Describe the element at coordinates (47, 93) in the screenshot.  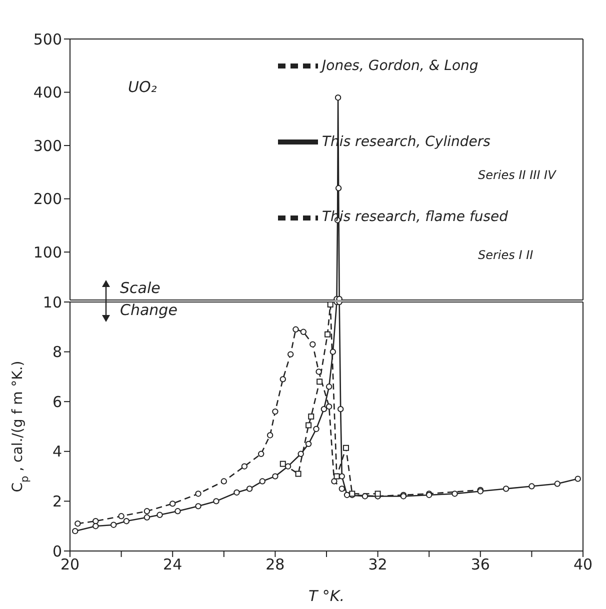
I see `y-tick-label: 400` at that location.